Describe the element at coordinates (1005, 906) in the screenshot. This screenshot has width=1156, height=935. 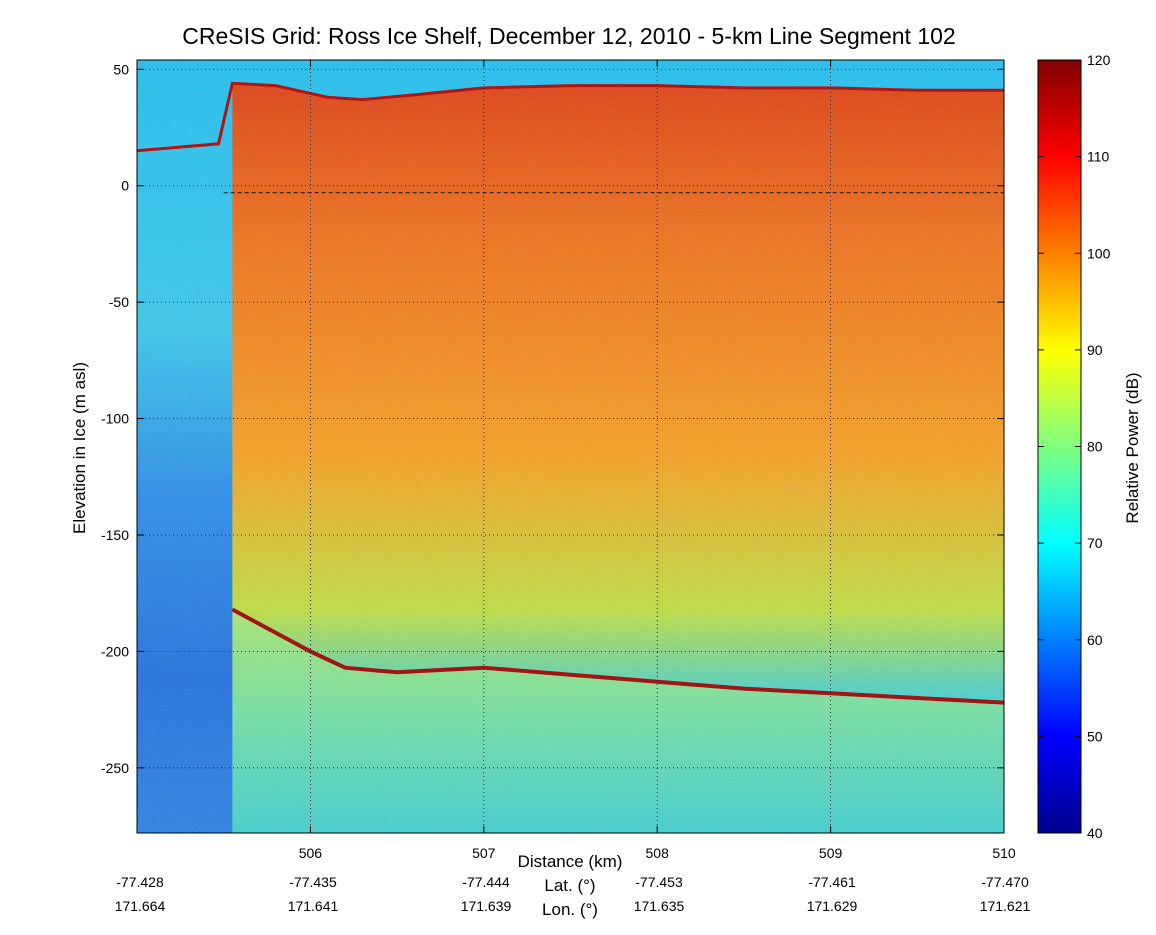
I see `longitude-value: 171.621` at that location.